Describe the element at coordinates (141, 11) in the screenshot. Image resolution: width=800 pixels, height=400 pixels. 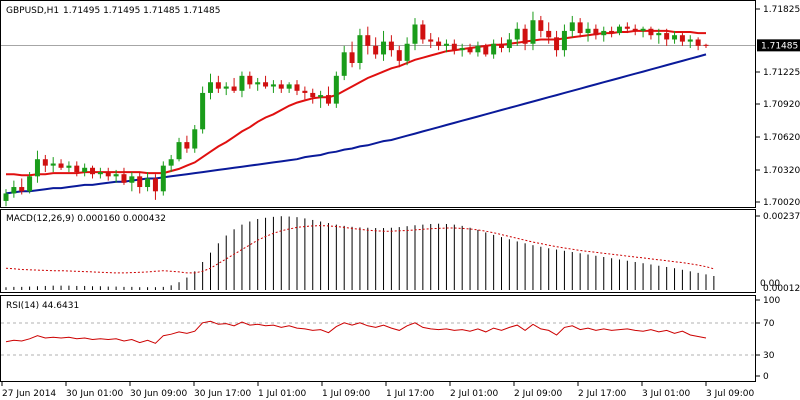
I see `chart-ohlc: 1.71495 1.71495 1.71485 1.71485` at that location.